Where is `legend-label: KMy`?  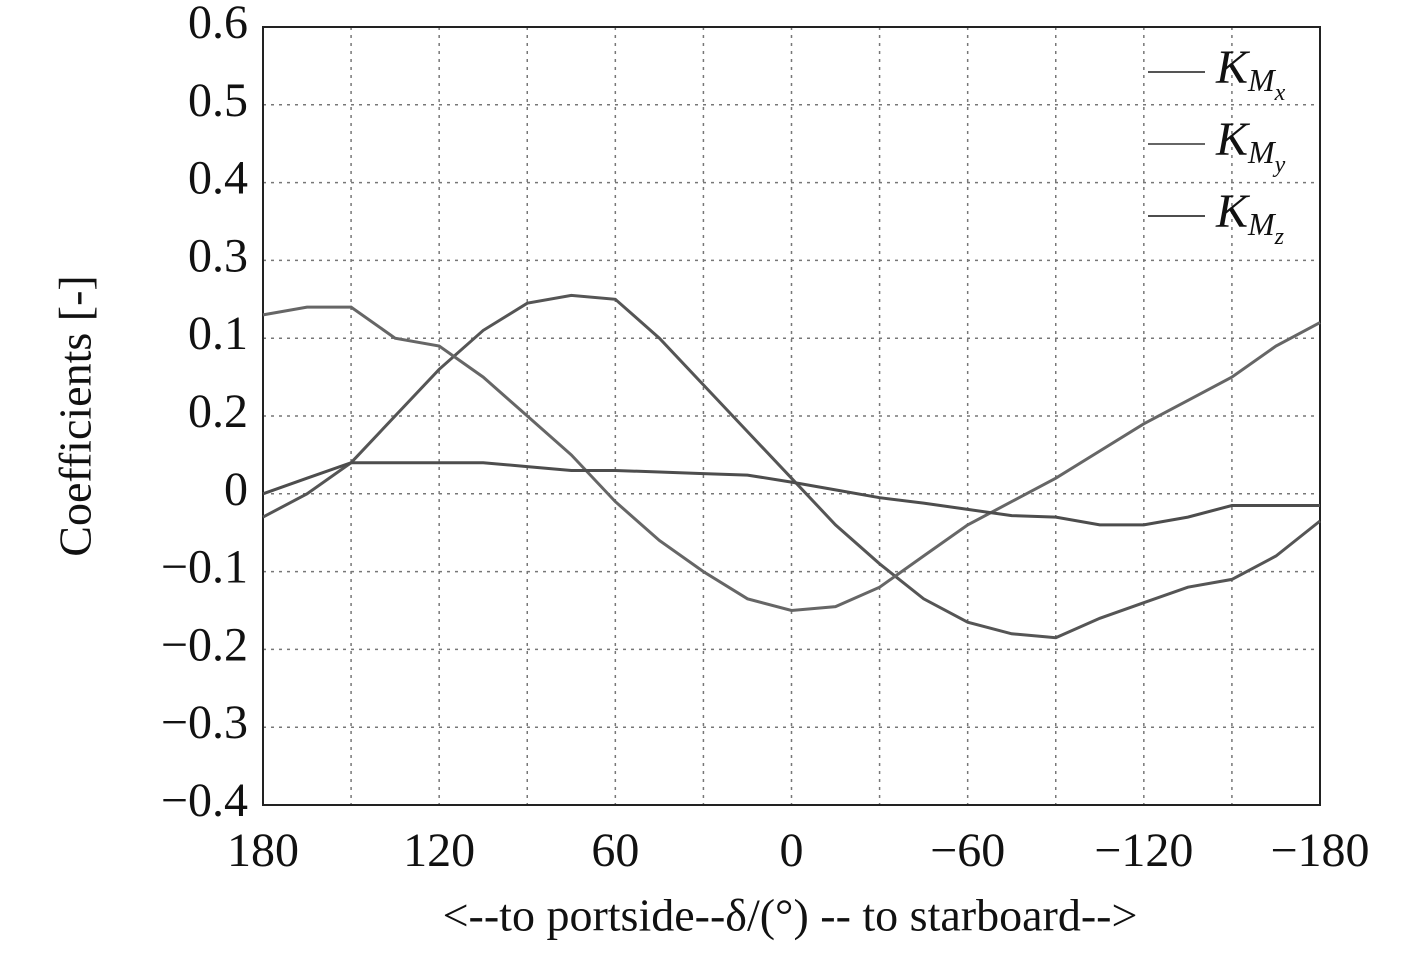 legend-label: KMy is located at coordinates (1250, 145).